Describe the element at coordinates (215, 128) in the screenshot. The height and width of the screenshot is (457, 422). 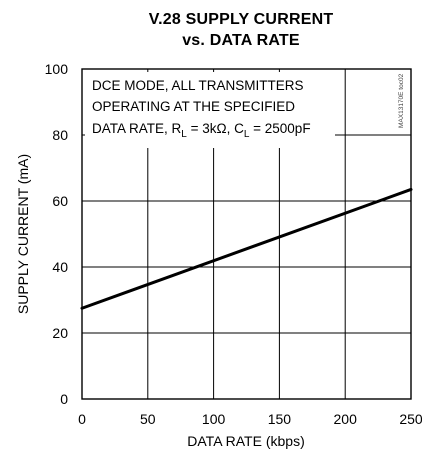
I see `rl-value: = 3kΩ, C` at that location.